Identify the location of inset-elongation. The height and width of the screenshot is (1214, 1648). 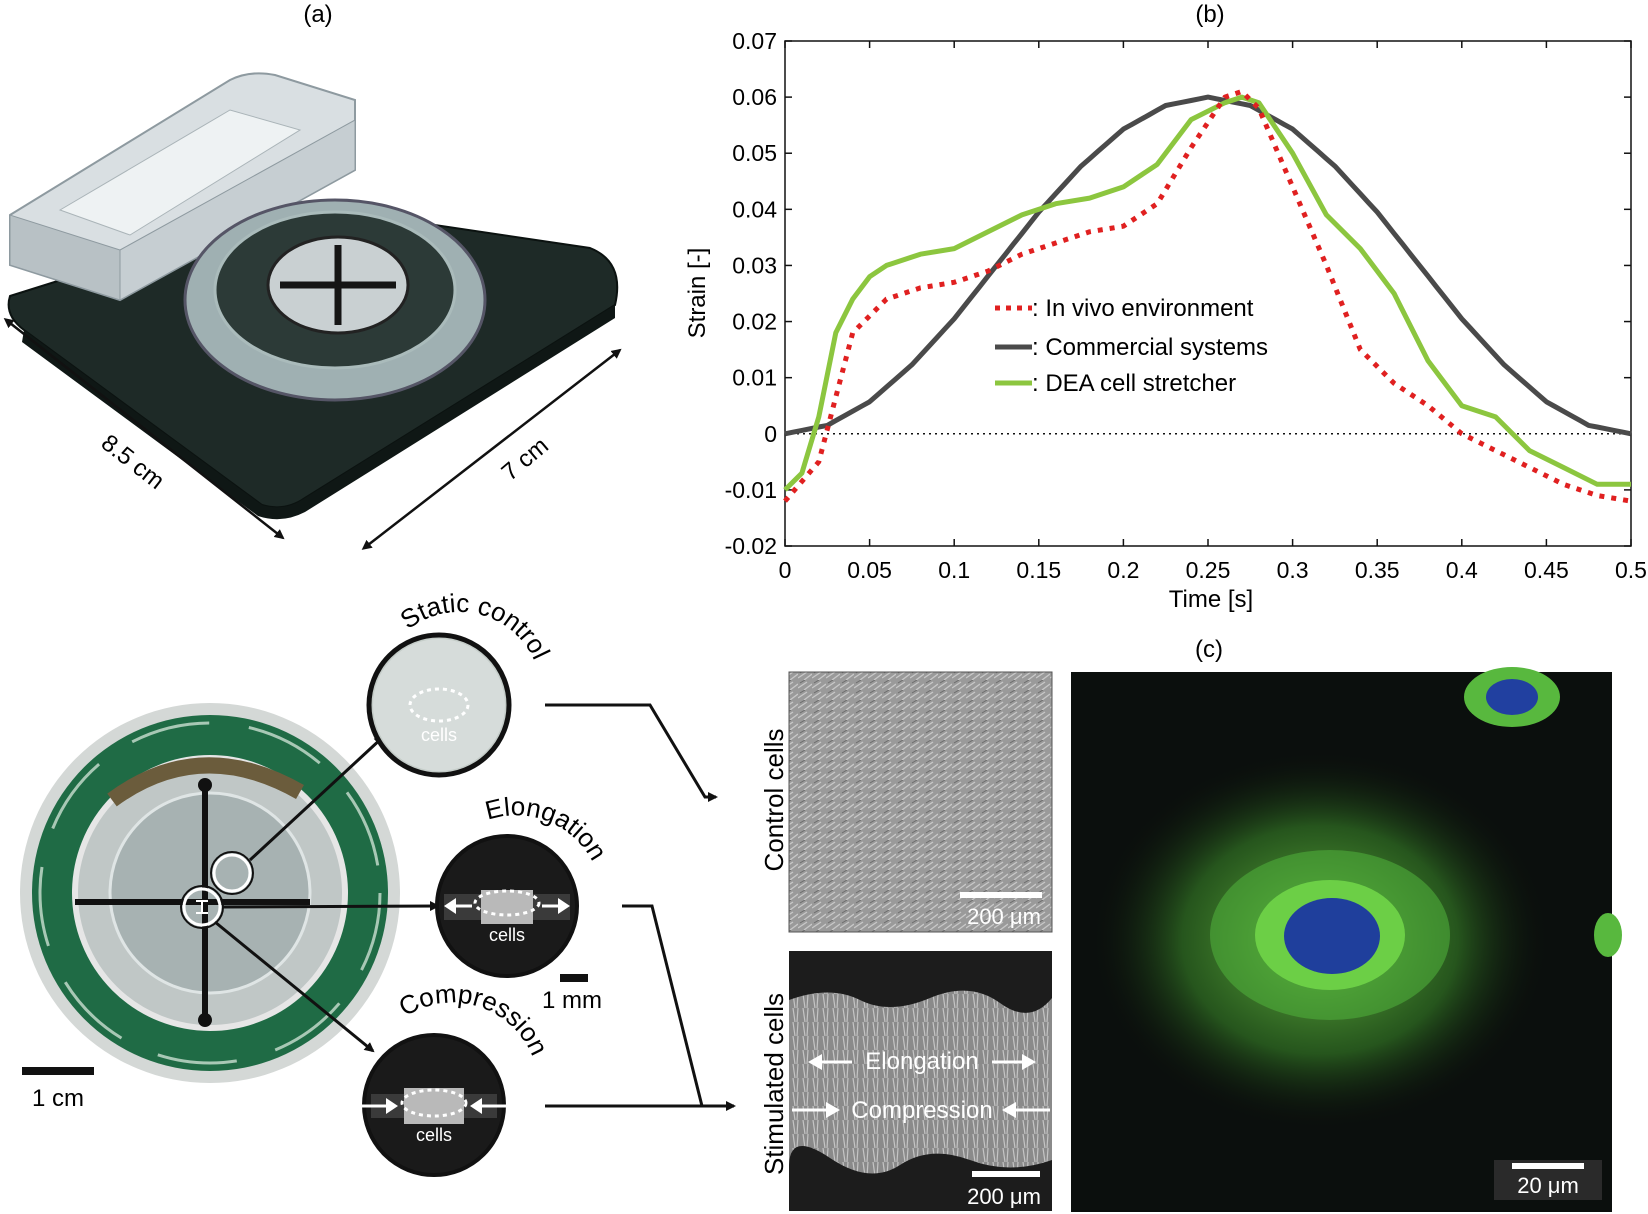
(507, 906).